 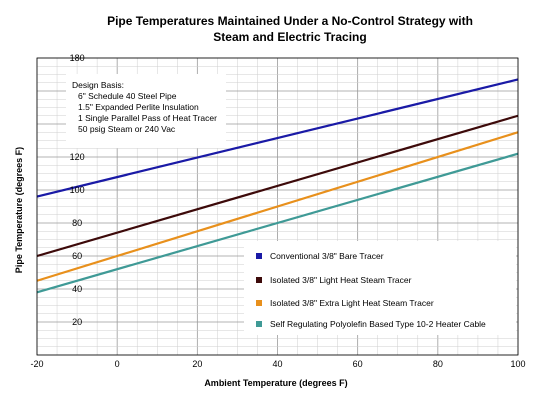 I want to click on design-basis-line: 1 Single Parallel Pass of Heat Tracer, so click(x=147, y=118).